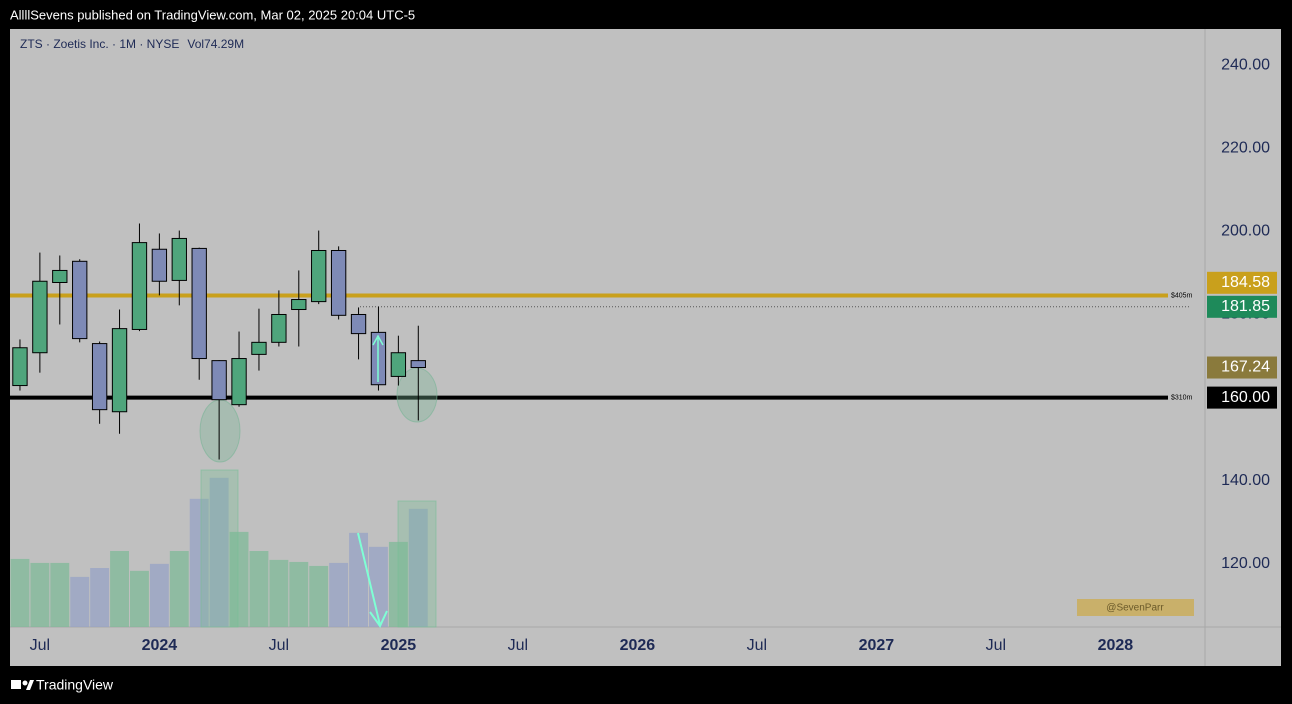 The image size is (1292, 704). I want to click on line-tag: $405m, so click(1182, 295).